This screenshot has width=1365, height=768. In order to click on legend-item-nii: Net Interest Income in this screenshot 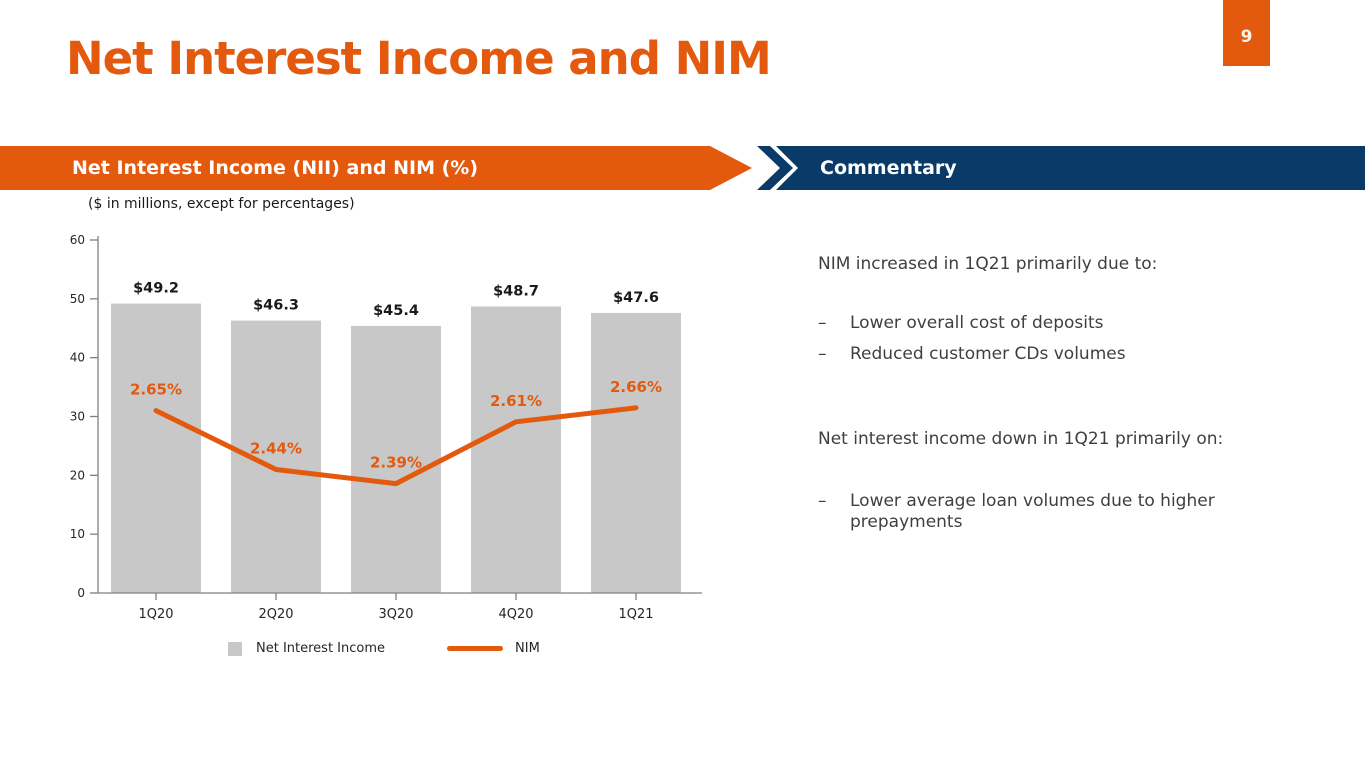, I will do `click(306, 648)`.